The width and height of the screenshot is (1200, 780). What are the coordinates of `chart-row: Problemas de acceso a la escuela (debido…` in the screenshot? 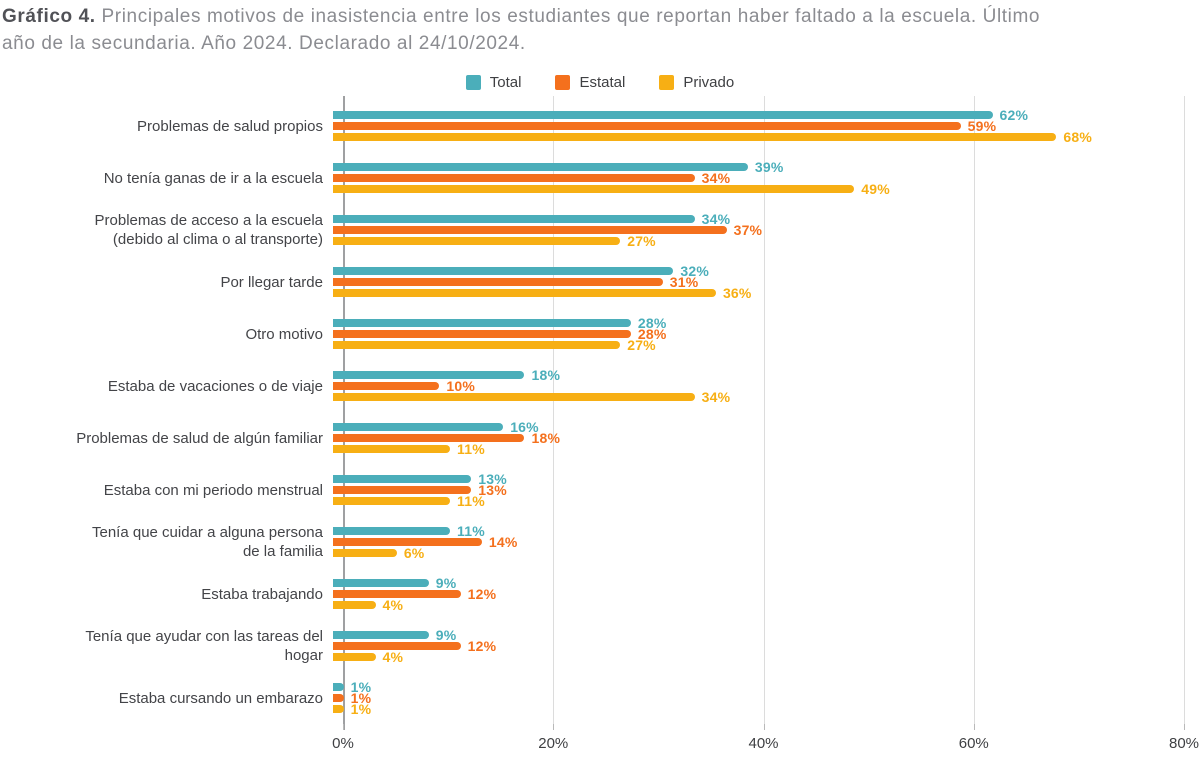 It's located at (592, 230).